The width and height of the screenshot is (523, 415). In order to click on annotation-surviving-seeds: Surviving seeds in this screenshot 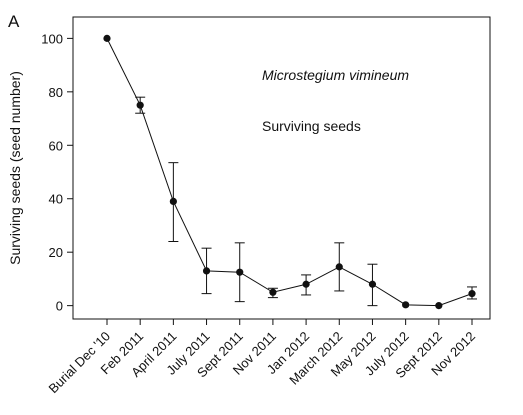, I will do `click(311, 126)`.